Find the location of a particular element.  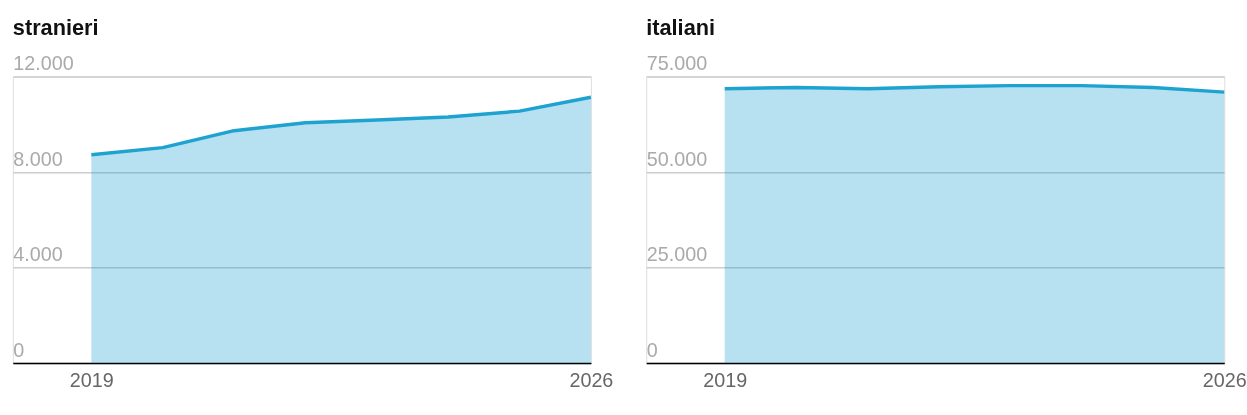

y-tick-label: 50.000 is located at coordinates (677, 158).